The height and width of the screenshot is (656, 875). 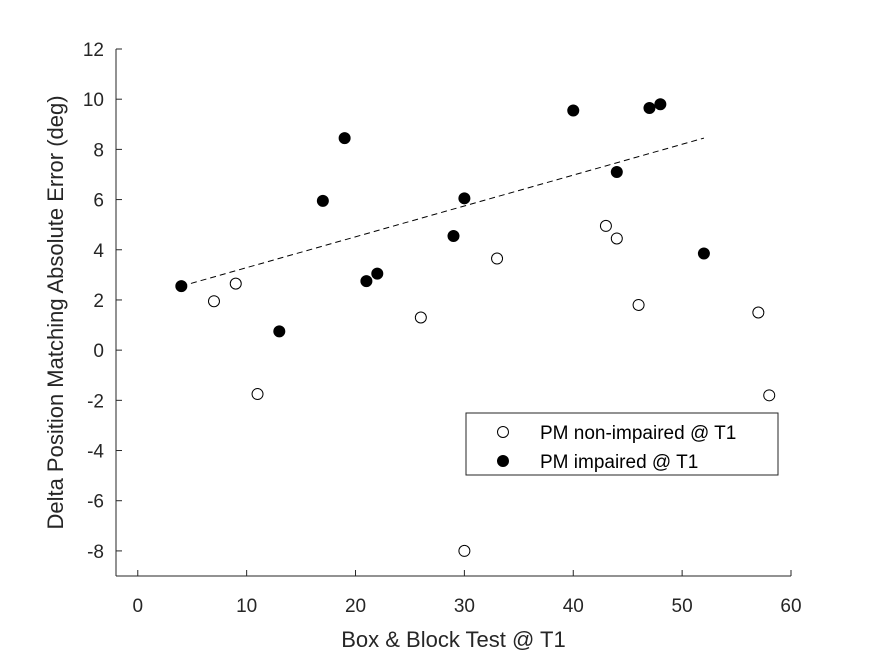 I want to click on y-tick-label: 8, so click(x=98, y=150).